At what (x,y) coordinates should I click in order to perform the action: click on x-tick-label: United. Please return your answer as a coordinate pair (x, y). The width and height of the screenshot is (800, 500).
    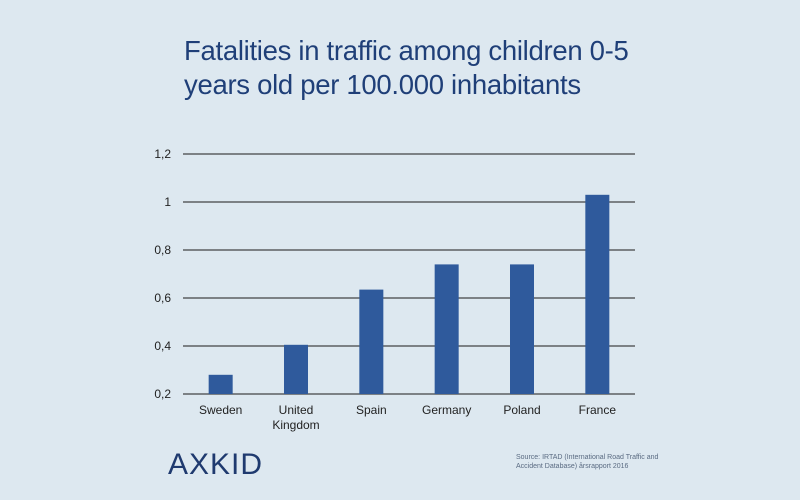
    Looking at the image, I should click on (296, 410).